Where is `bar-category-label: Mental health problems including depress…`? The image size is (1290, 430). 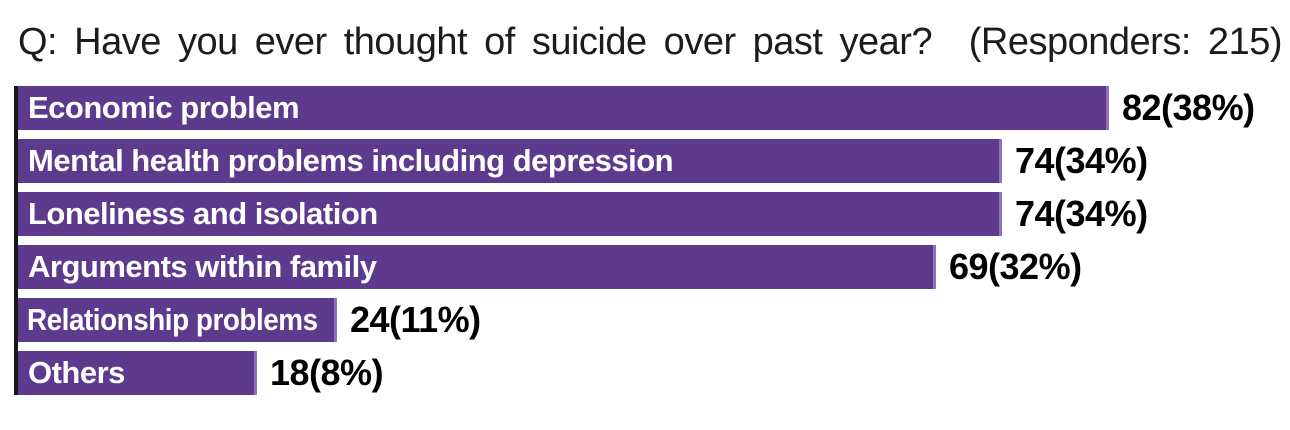 bar-category-label: Mental health problems including depress… is located at coordinates (351, 160).